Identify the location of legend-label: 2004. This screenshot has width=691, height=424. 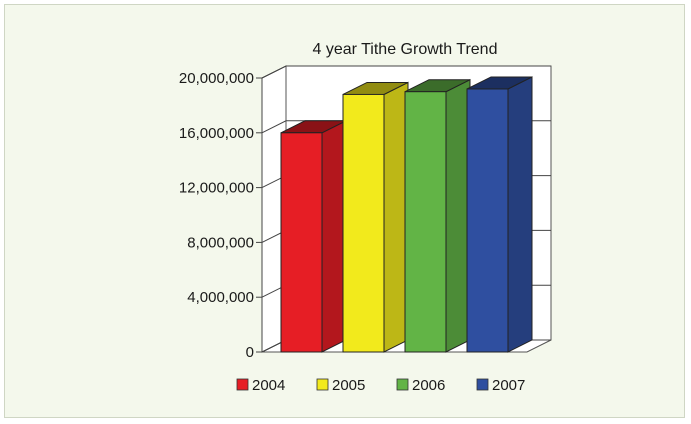
(268, 385).